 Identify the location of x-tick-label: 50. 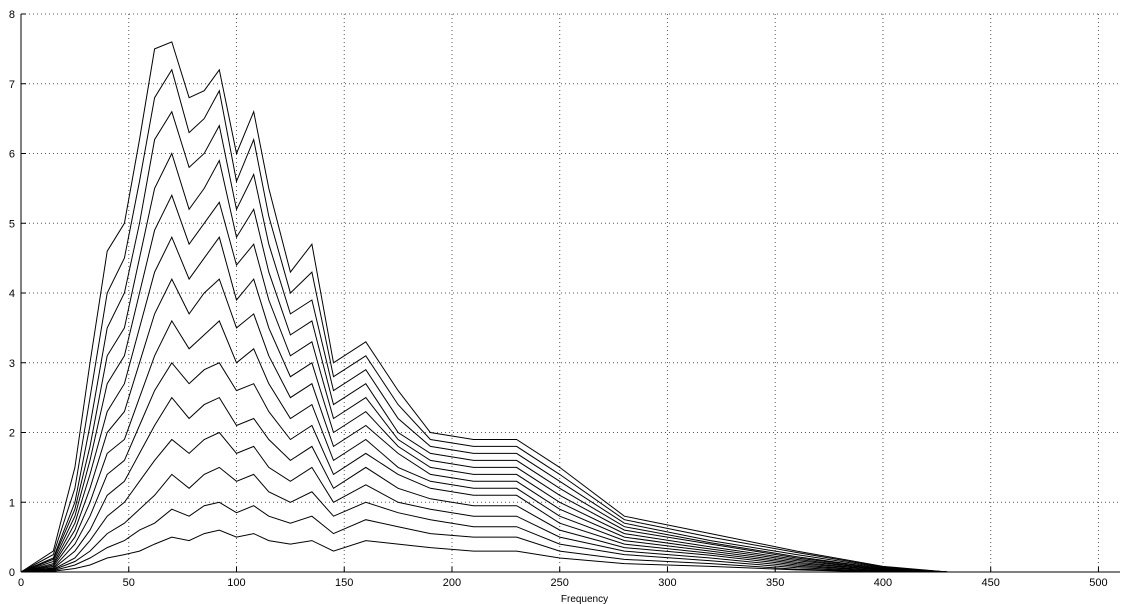
(129, 583).